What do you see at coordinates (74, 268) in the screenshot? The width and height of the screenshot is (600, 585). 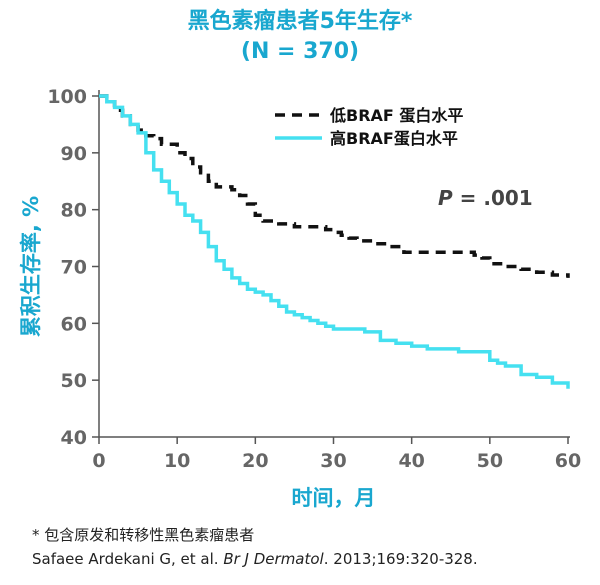 I see `y-tick-label: 70` at bounding box center [74, 268].